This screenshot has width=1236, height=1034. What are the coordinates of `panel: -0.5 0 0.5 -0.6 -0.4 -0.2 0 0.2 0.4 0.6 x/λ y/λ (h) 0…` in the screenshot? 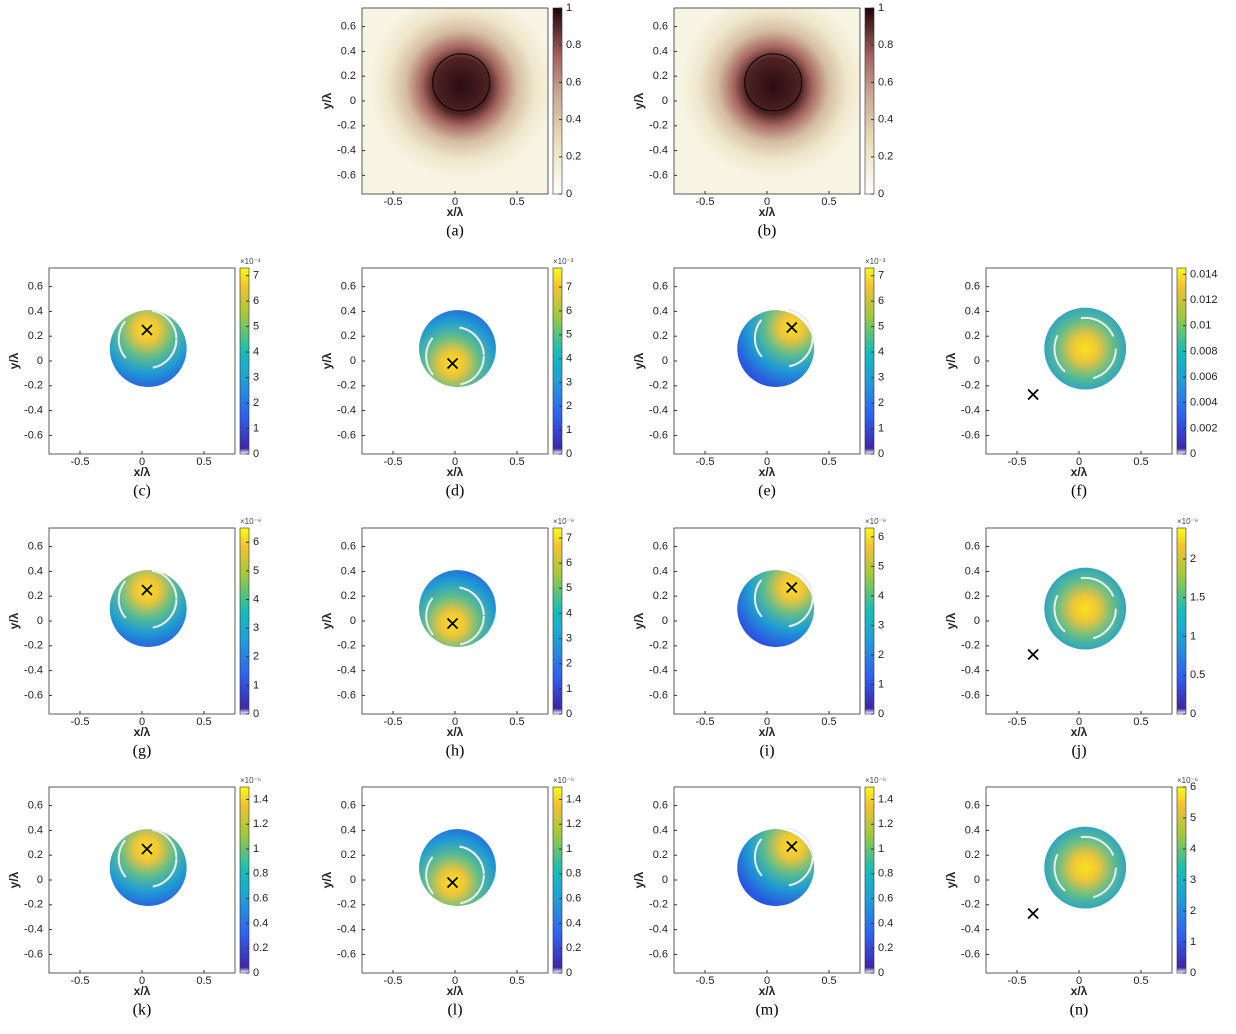 It's located at (447, 638).